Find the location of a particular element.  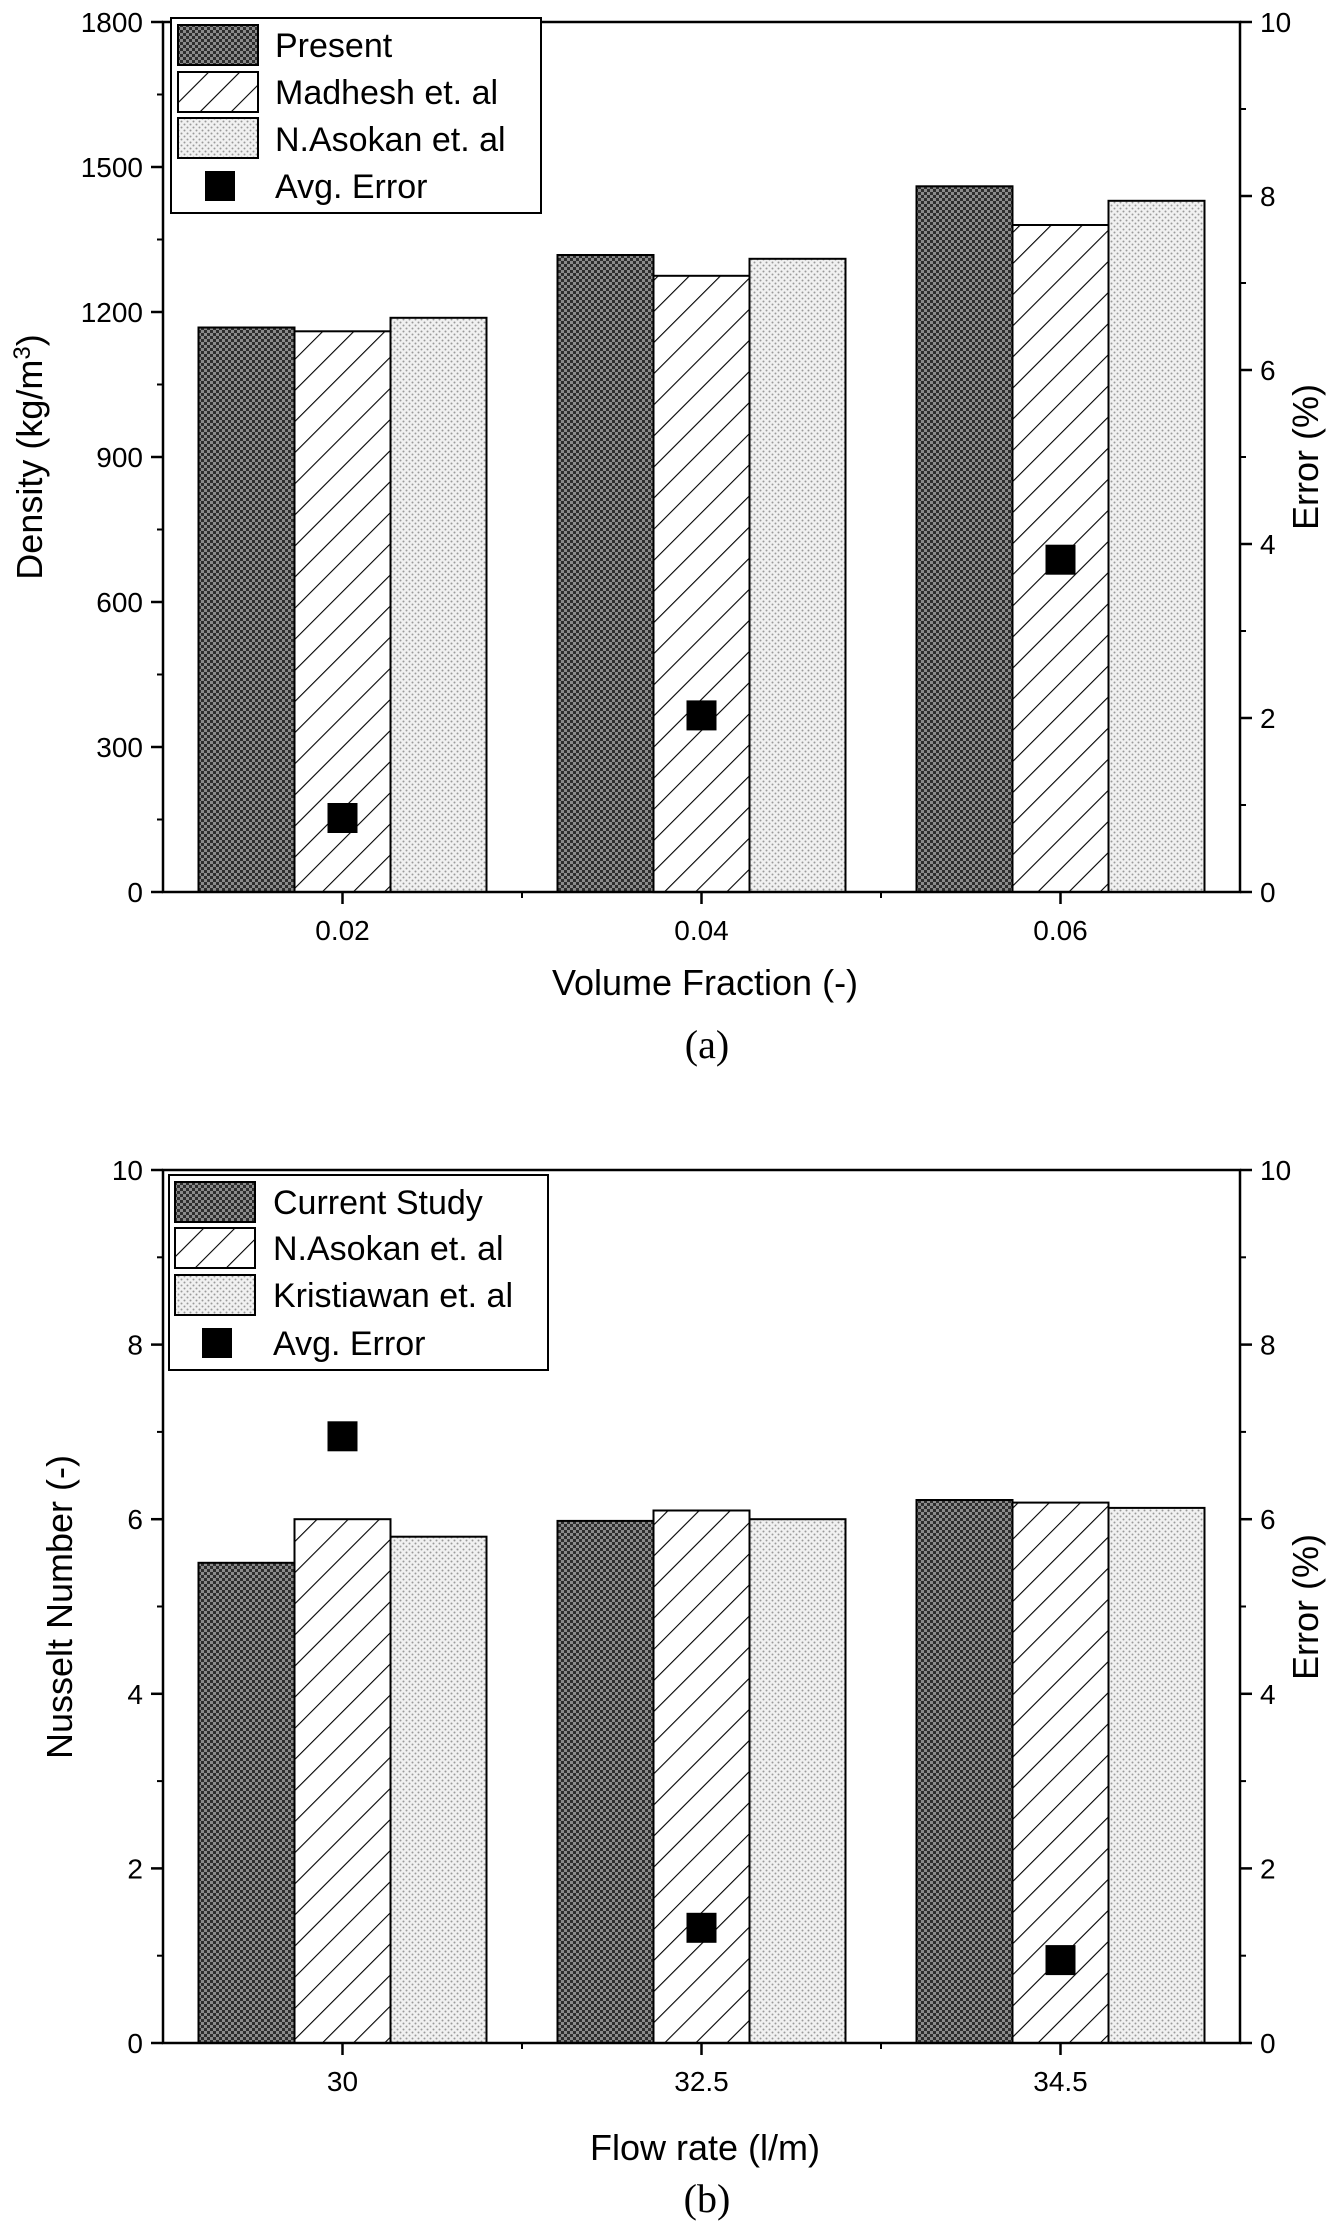

x-tick-label-a-1: 0.04 is located at coordinates (701, 930).